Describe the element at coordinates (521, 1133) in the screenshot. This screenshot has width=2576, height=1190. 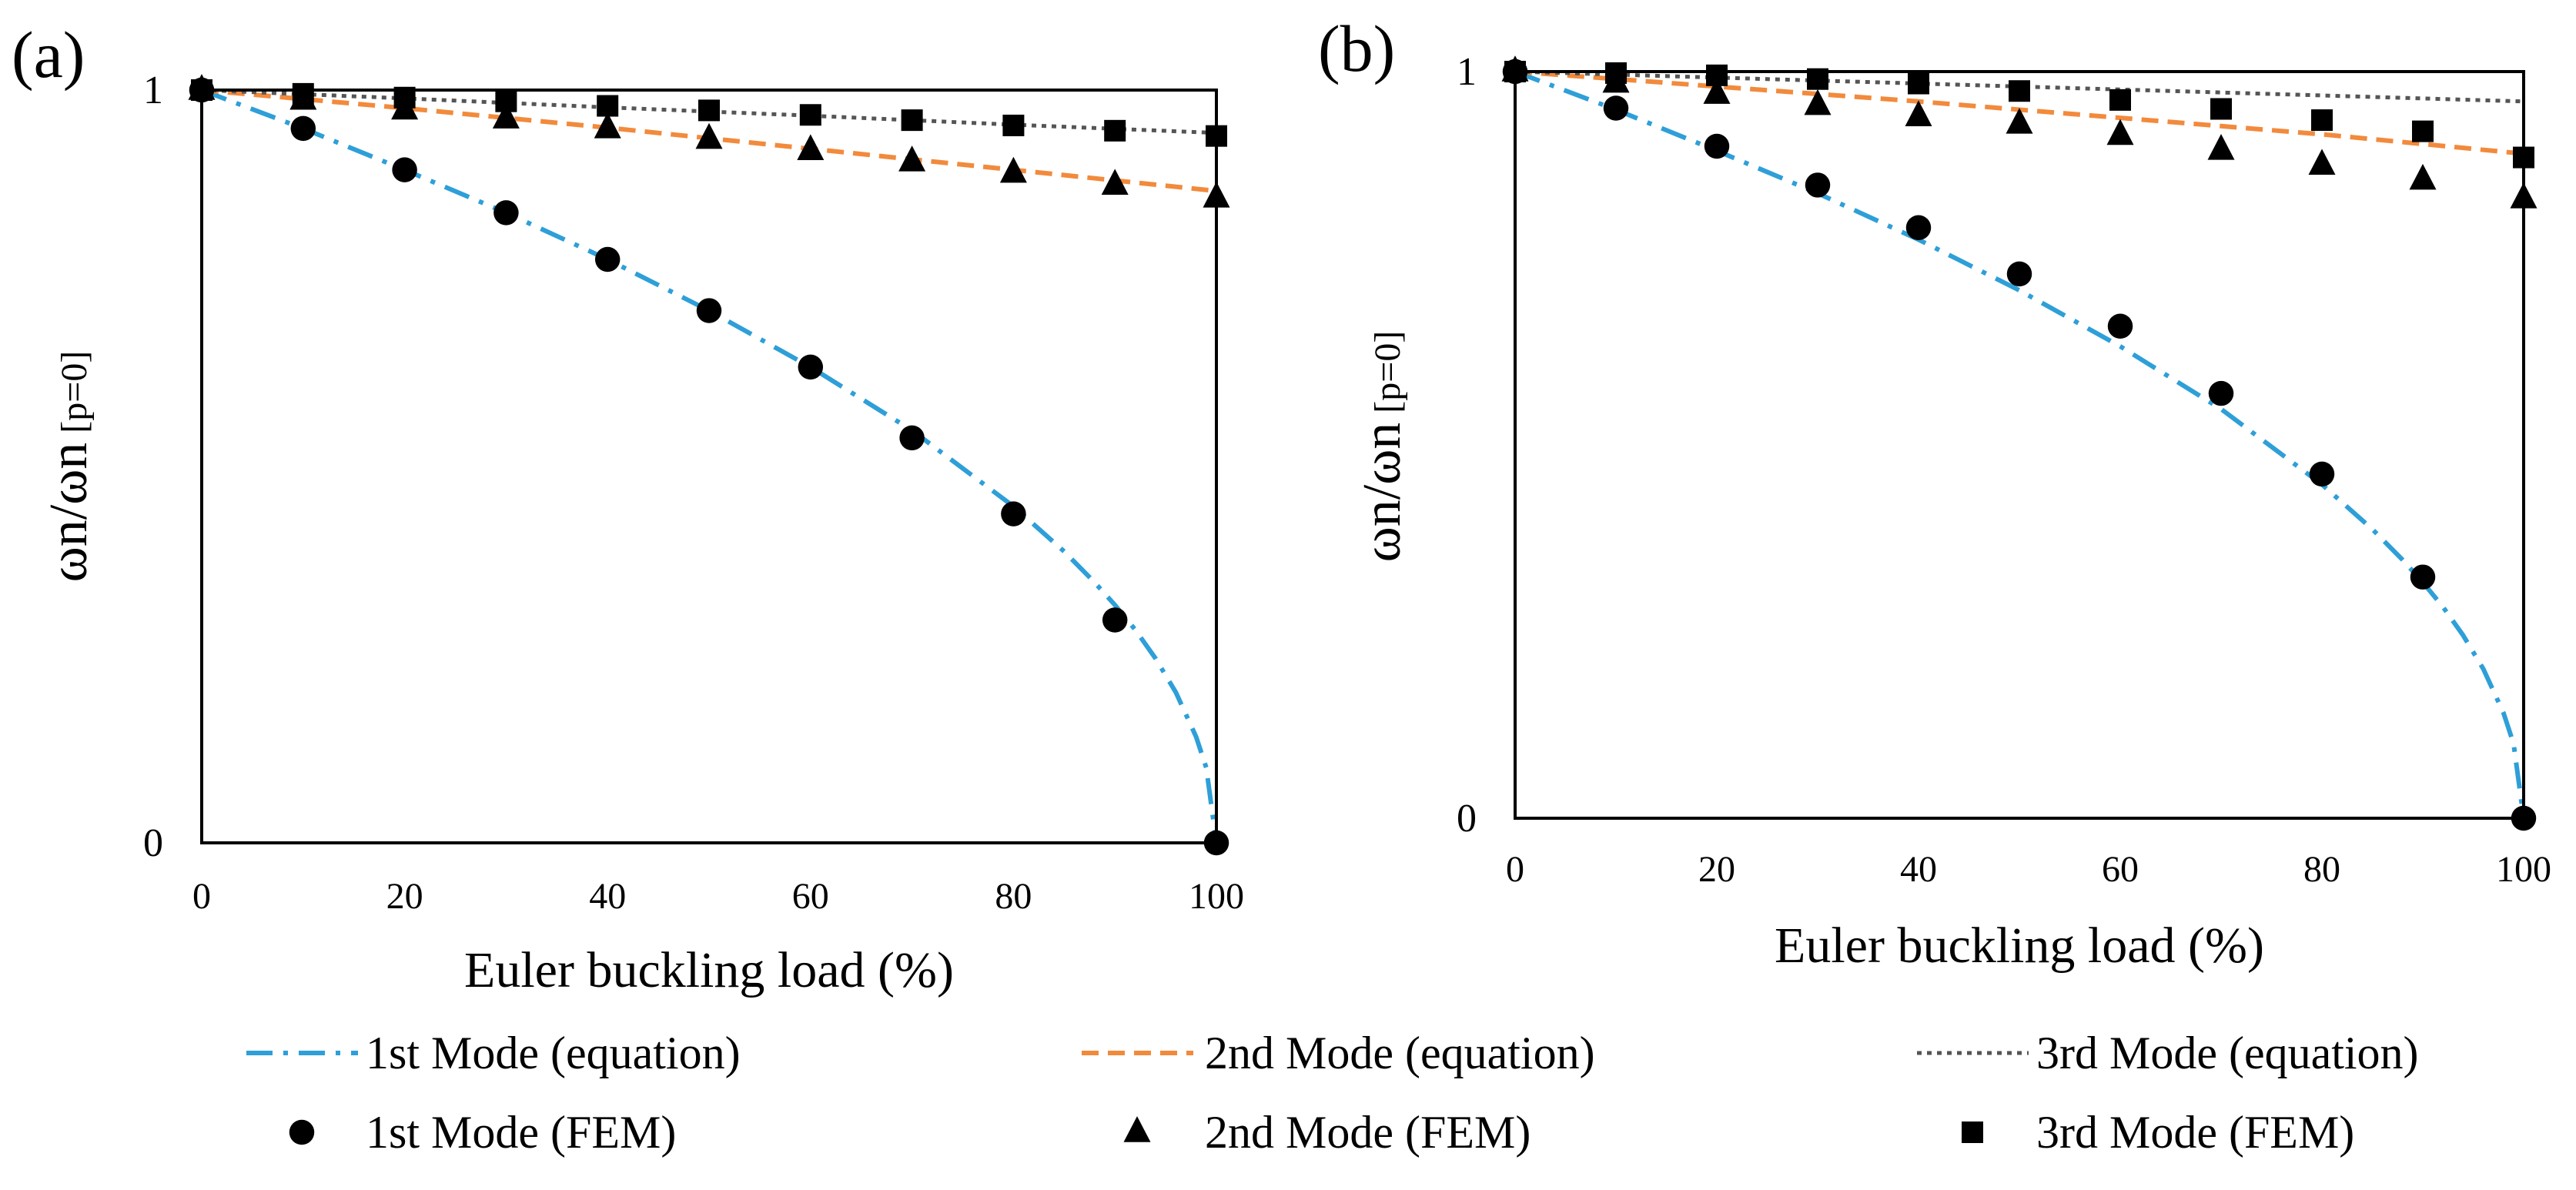
I see `legend-label: 1st Mode (FEM)` at that location.